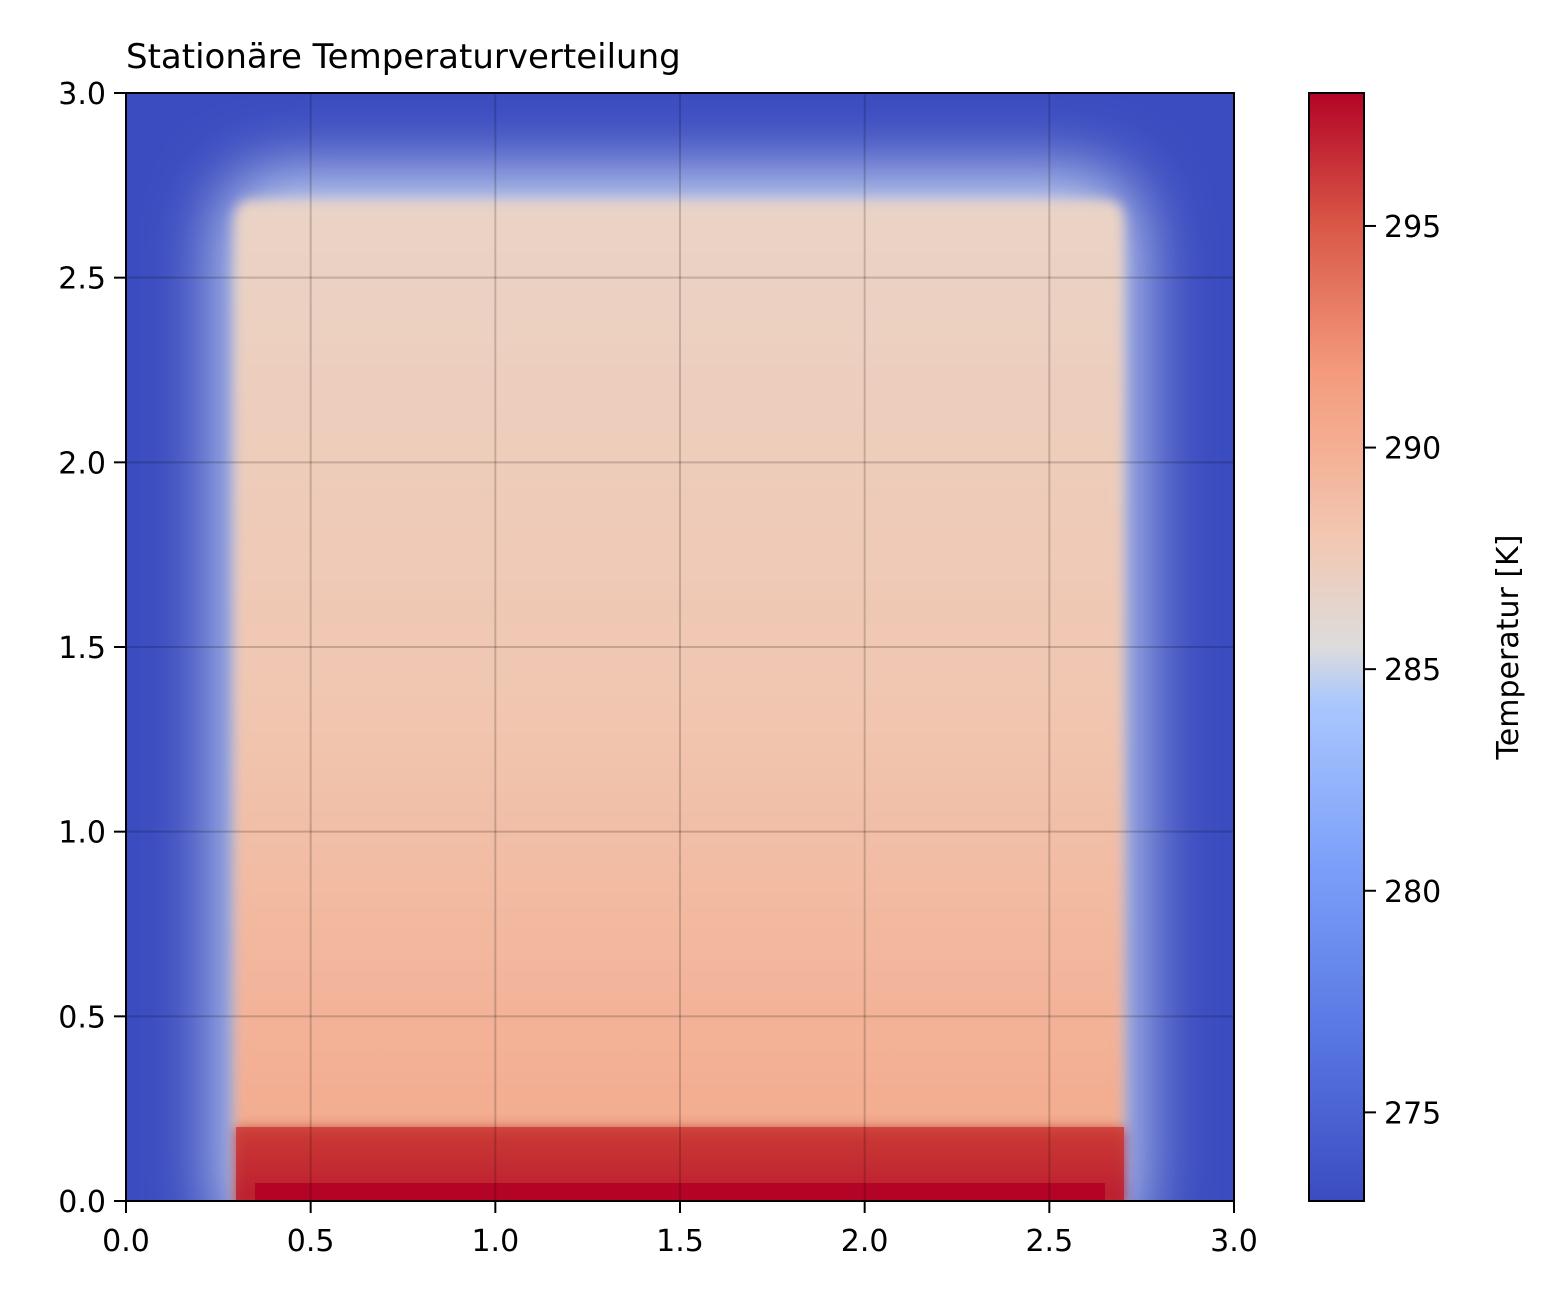 The height and width of the screenshot is (1302, 1561). I want to click on x-tick-label: 1.5, so click(680, 1241).